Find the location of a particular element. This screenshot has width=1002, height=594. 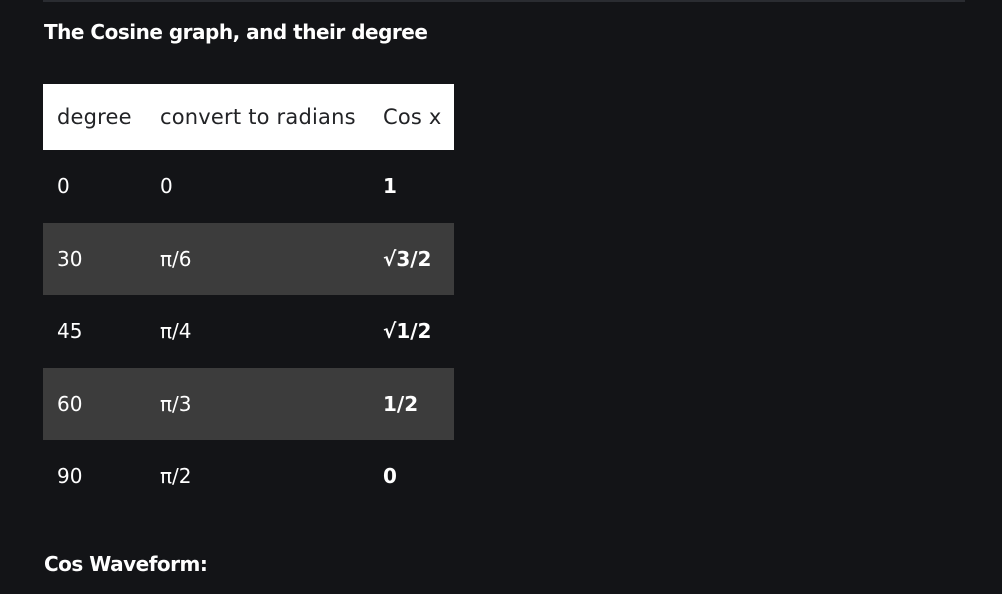

table-row: 45 π/4 √1/2 is located at coordinates (248, 331).